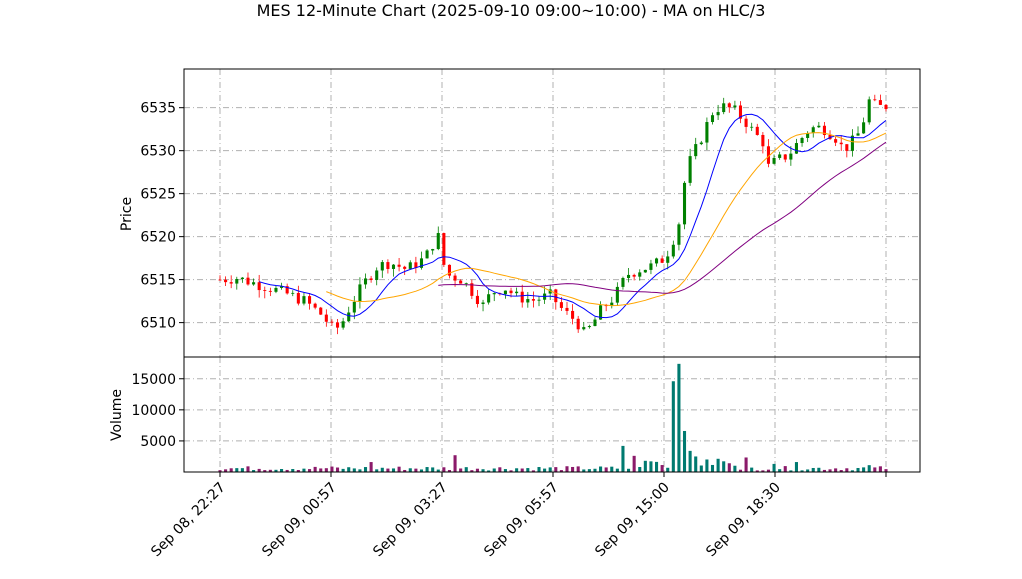  What do you see at coordinates (158, 152) in the screenshot?
I see `price-tick-label: 6530` at bounding box center [158, 152].